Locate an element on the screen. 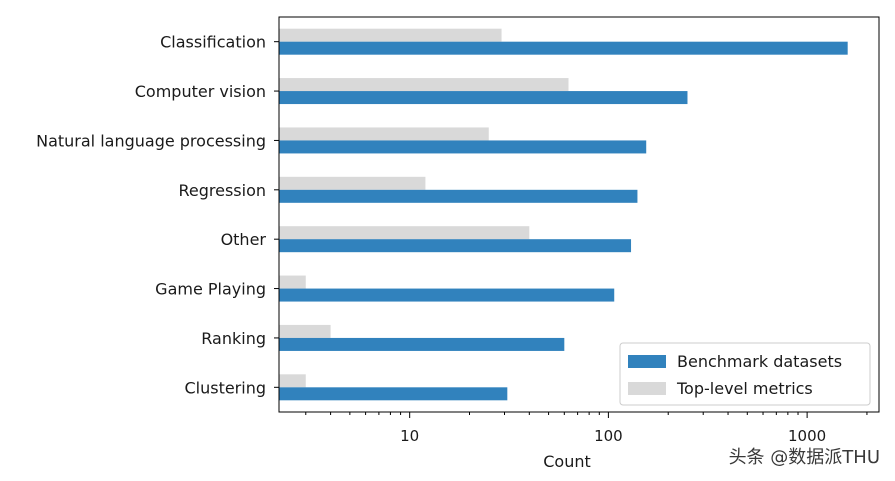  x-tick-label: 10 is located at coordinates (409, 436).